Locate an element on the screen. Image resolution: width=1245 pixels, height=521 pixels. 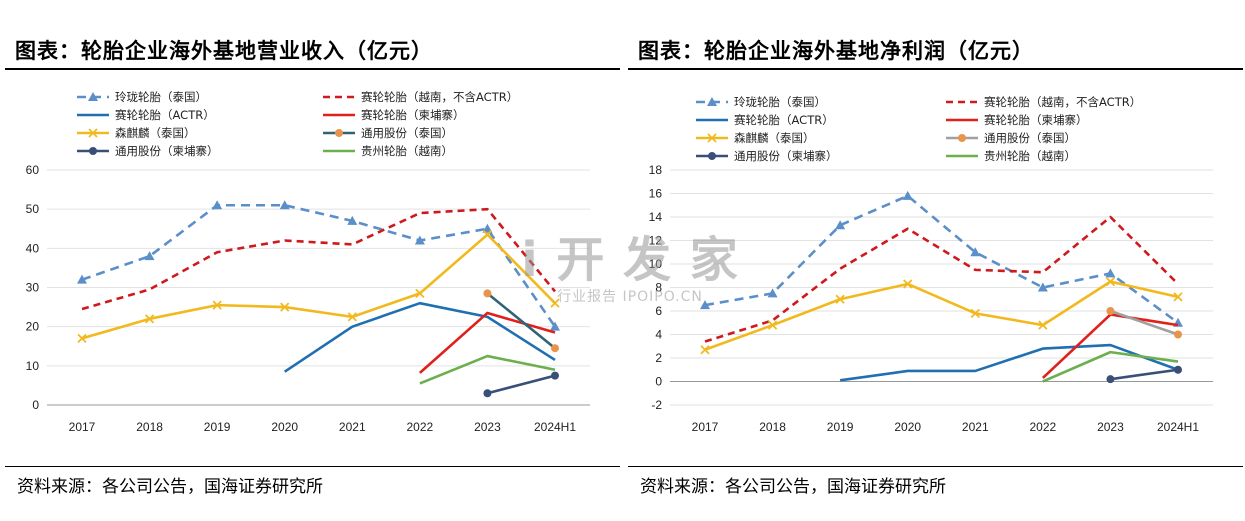
y-tick-label: 30 is located at coordinates (33, 288).